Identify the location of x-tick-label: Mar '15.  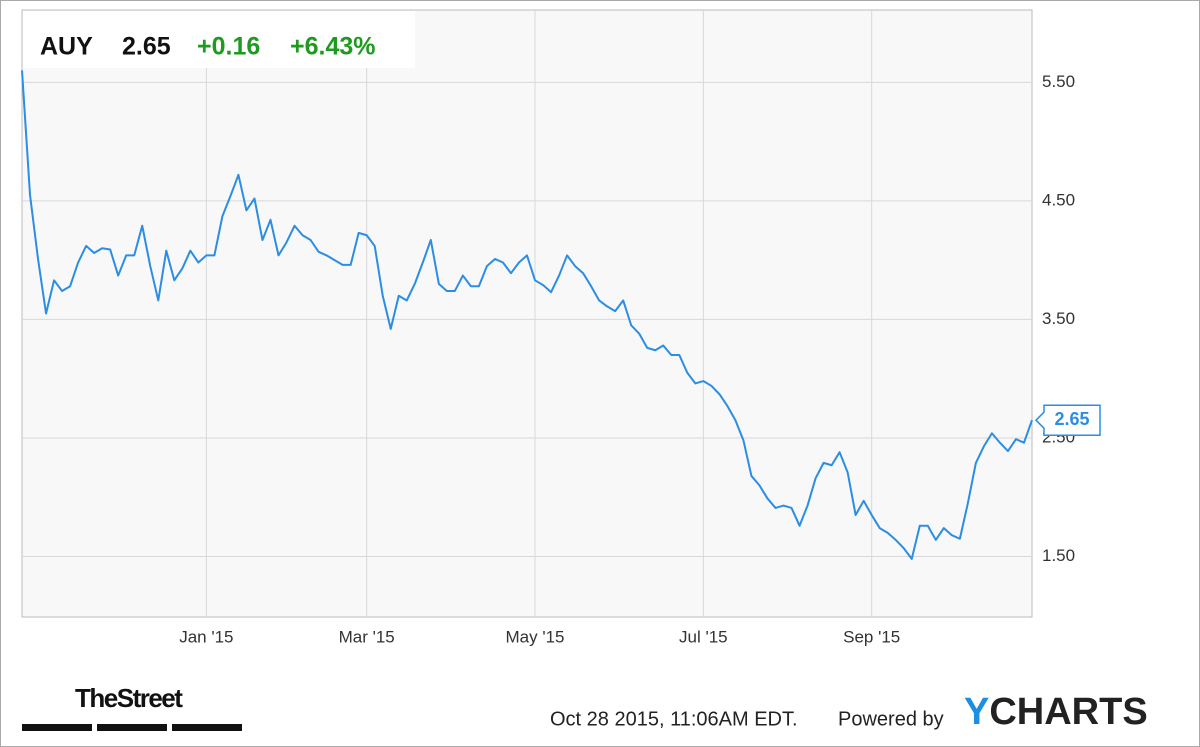
(367, 636).